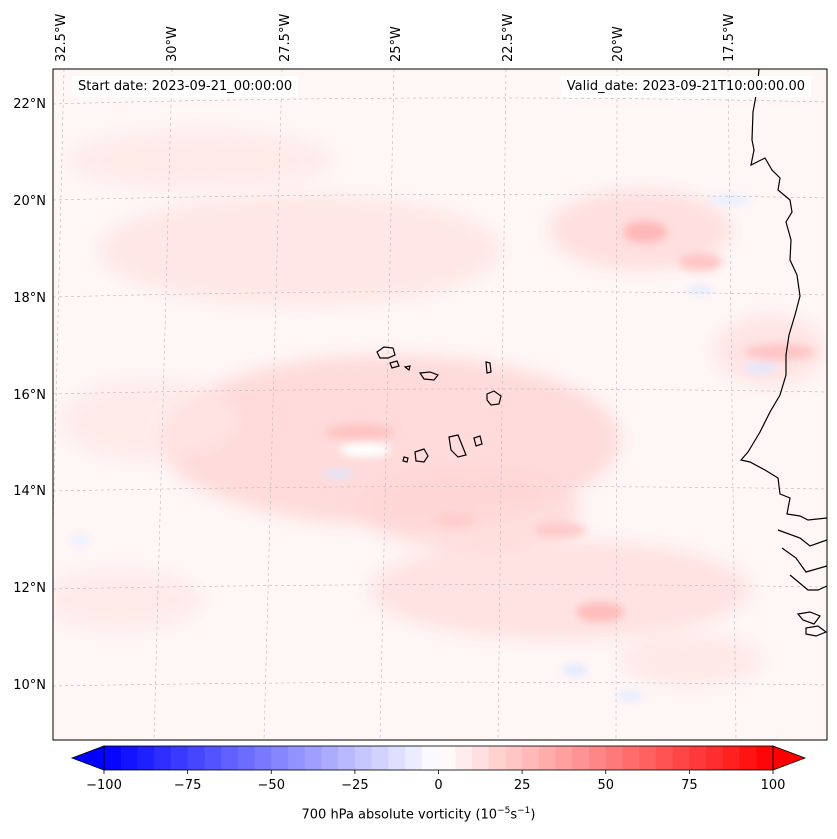  I want to click on longitude-labels: 32.5°W 30°W 27.5°W 25°W 22.5°W 20°W 17.5°W, so click(395, 38).